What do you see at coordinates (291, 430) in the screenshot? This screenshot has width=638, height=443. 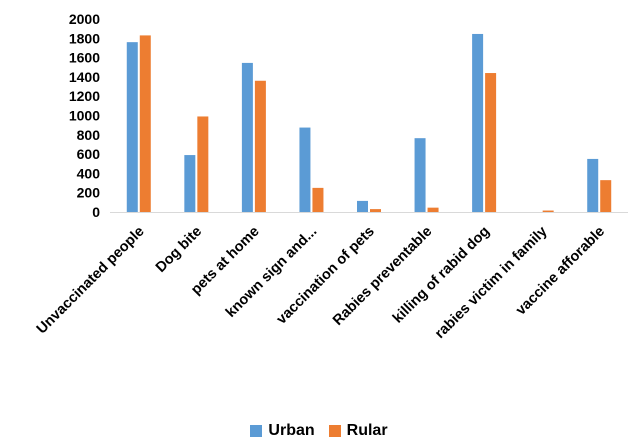 I see `legend-label-urban: Urban` at bounding box center [291, 430].